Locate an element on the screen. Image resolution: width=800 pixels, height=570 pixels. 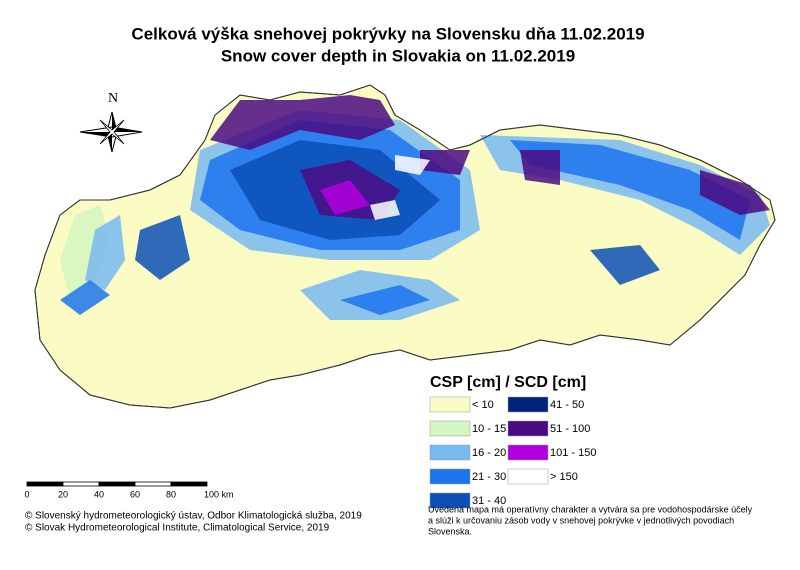
legend-label: 31 - 40 is located at coordinates (489, 501).